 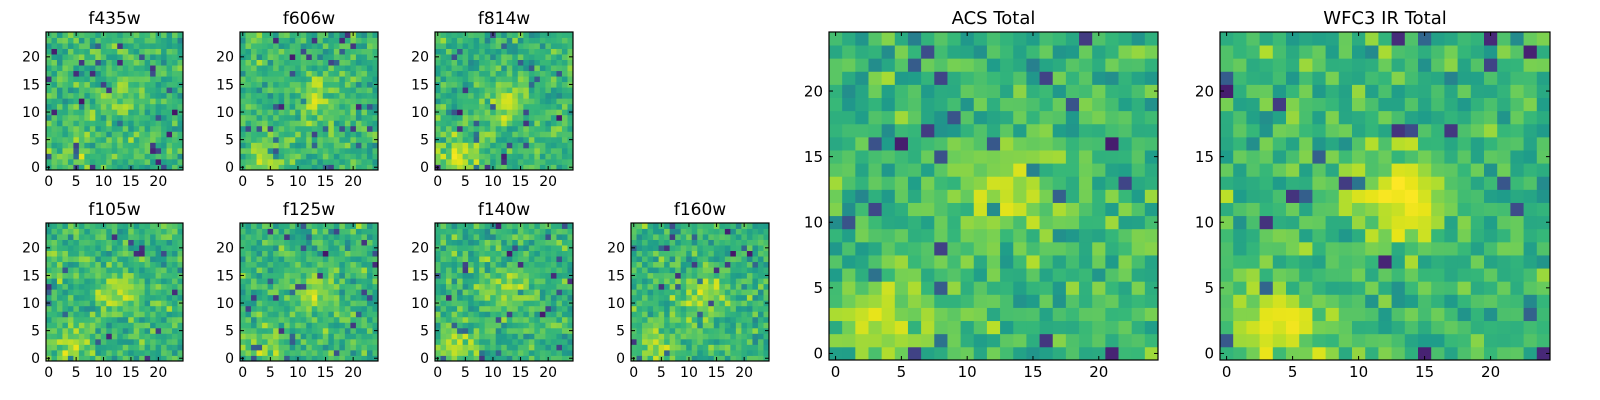 I want to click on x-tick-label: 10, so click(x=493, y=373).